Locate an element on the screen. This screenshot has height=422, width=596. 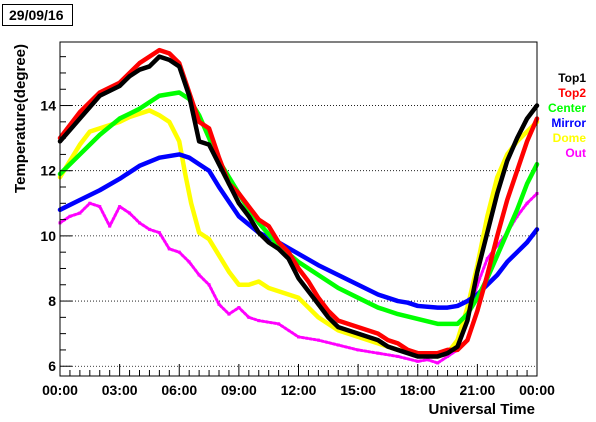
y-tick-label: 14 is located at coordinates (48, 106).